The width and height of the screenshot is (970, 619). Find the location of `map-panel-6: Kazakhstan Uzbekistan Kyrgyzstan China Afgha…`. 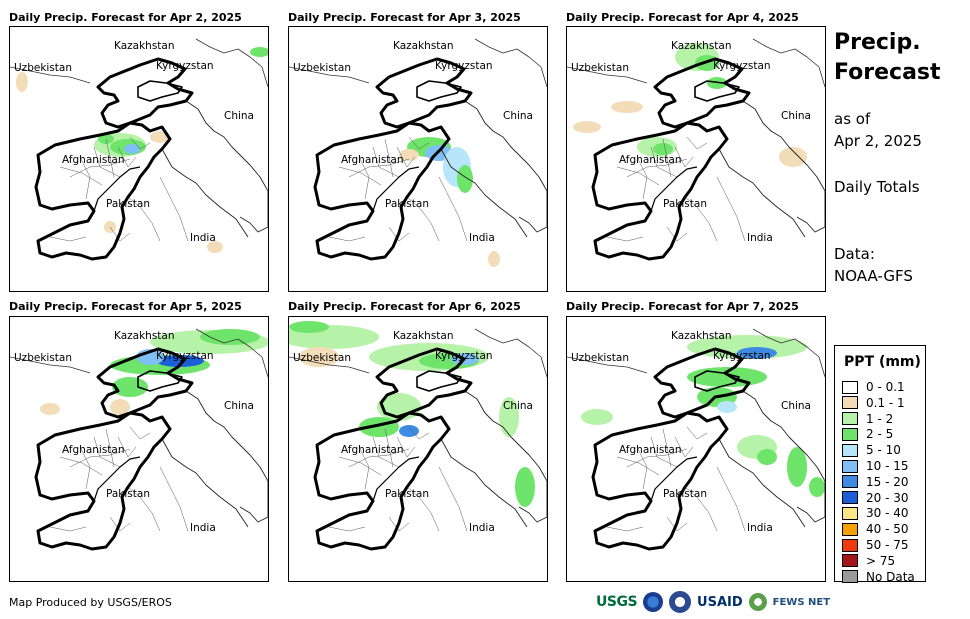

map-panel-6: Kazakhstan Uzbekistan Kyrgyzstan China Afgha… is located at coordinates (696, 449).